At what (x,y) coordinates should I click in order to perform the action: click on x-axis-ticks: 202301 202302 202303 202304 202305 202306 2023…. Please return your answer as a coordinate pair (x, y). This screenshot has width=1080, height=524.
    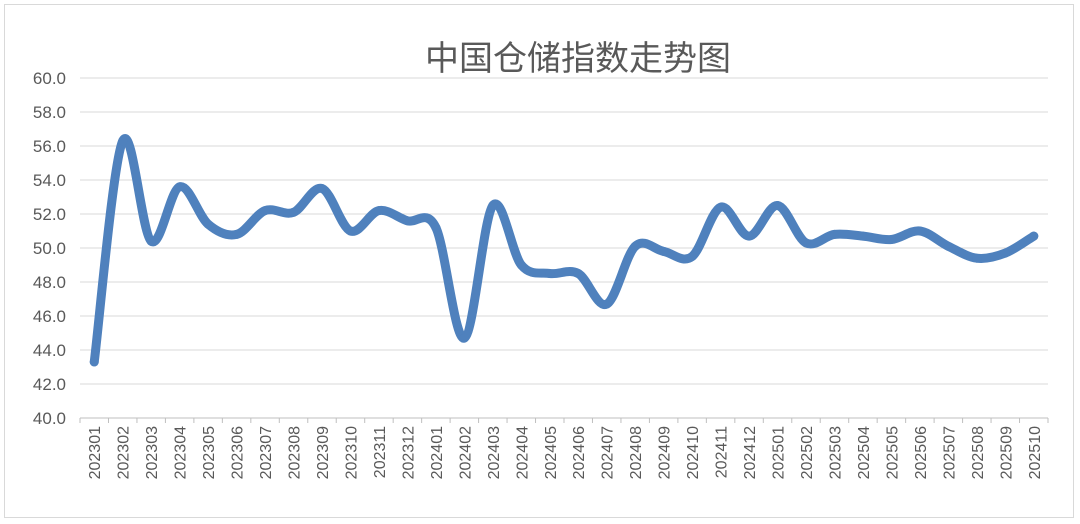
    Looking at the image, I should click on (564, 448).